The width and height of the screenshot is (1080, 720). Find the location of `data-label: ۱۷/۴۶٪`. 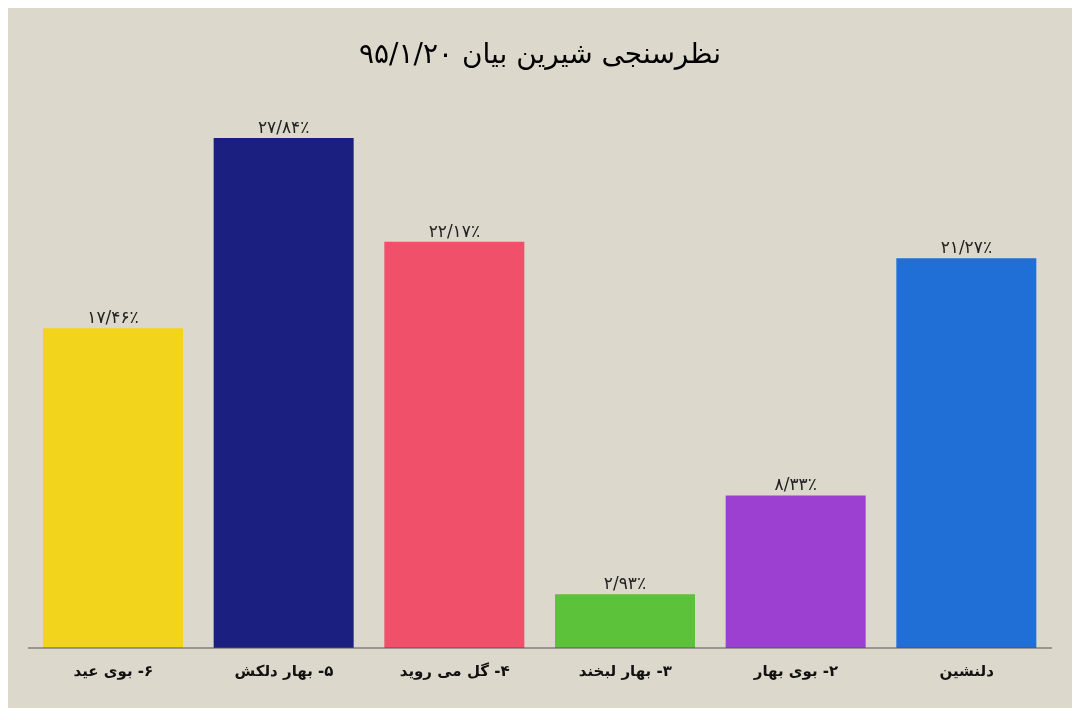

data-label: ۱۷/۴۶٪ is located at coordinates (113, 317).